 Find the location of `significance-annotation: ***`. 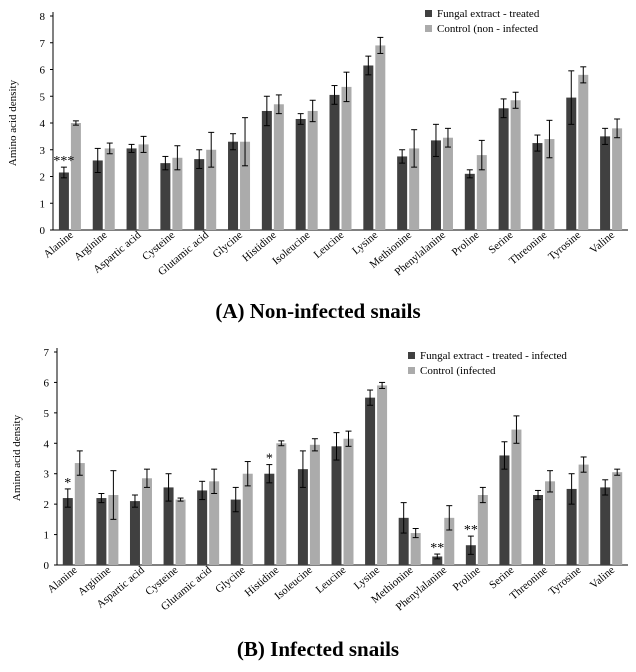

significance-annotation: *** is located at coordinates (63, 161).